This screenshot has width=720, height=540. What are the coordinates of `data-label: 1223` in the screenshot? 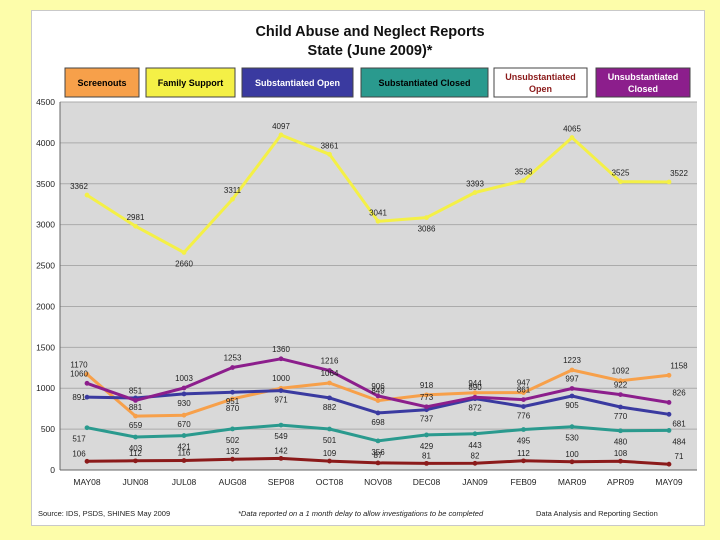 It's located at (572, 360).